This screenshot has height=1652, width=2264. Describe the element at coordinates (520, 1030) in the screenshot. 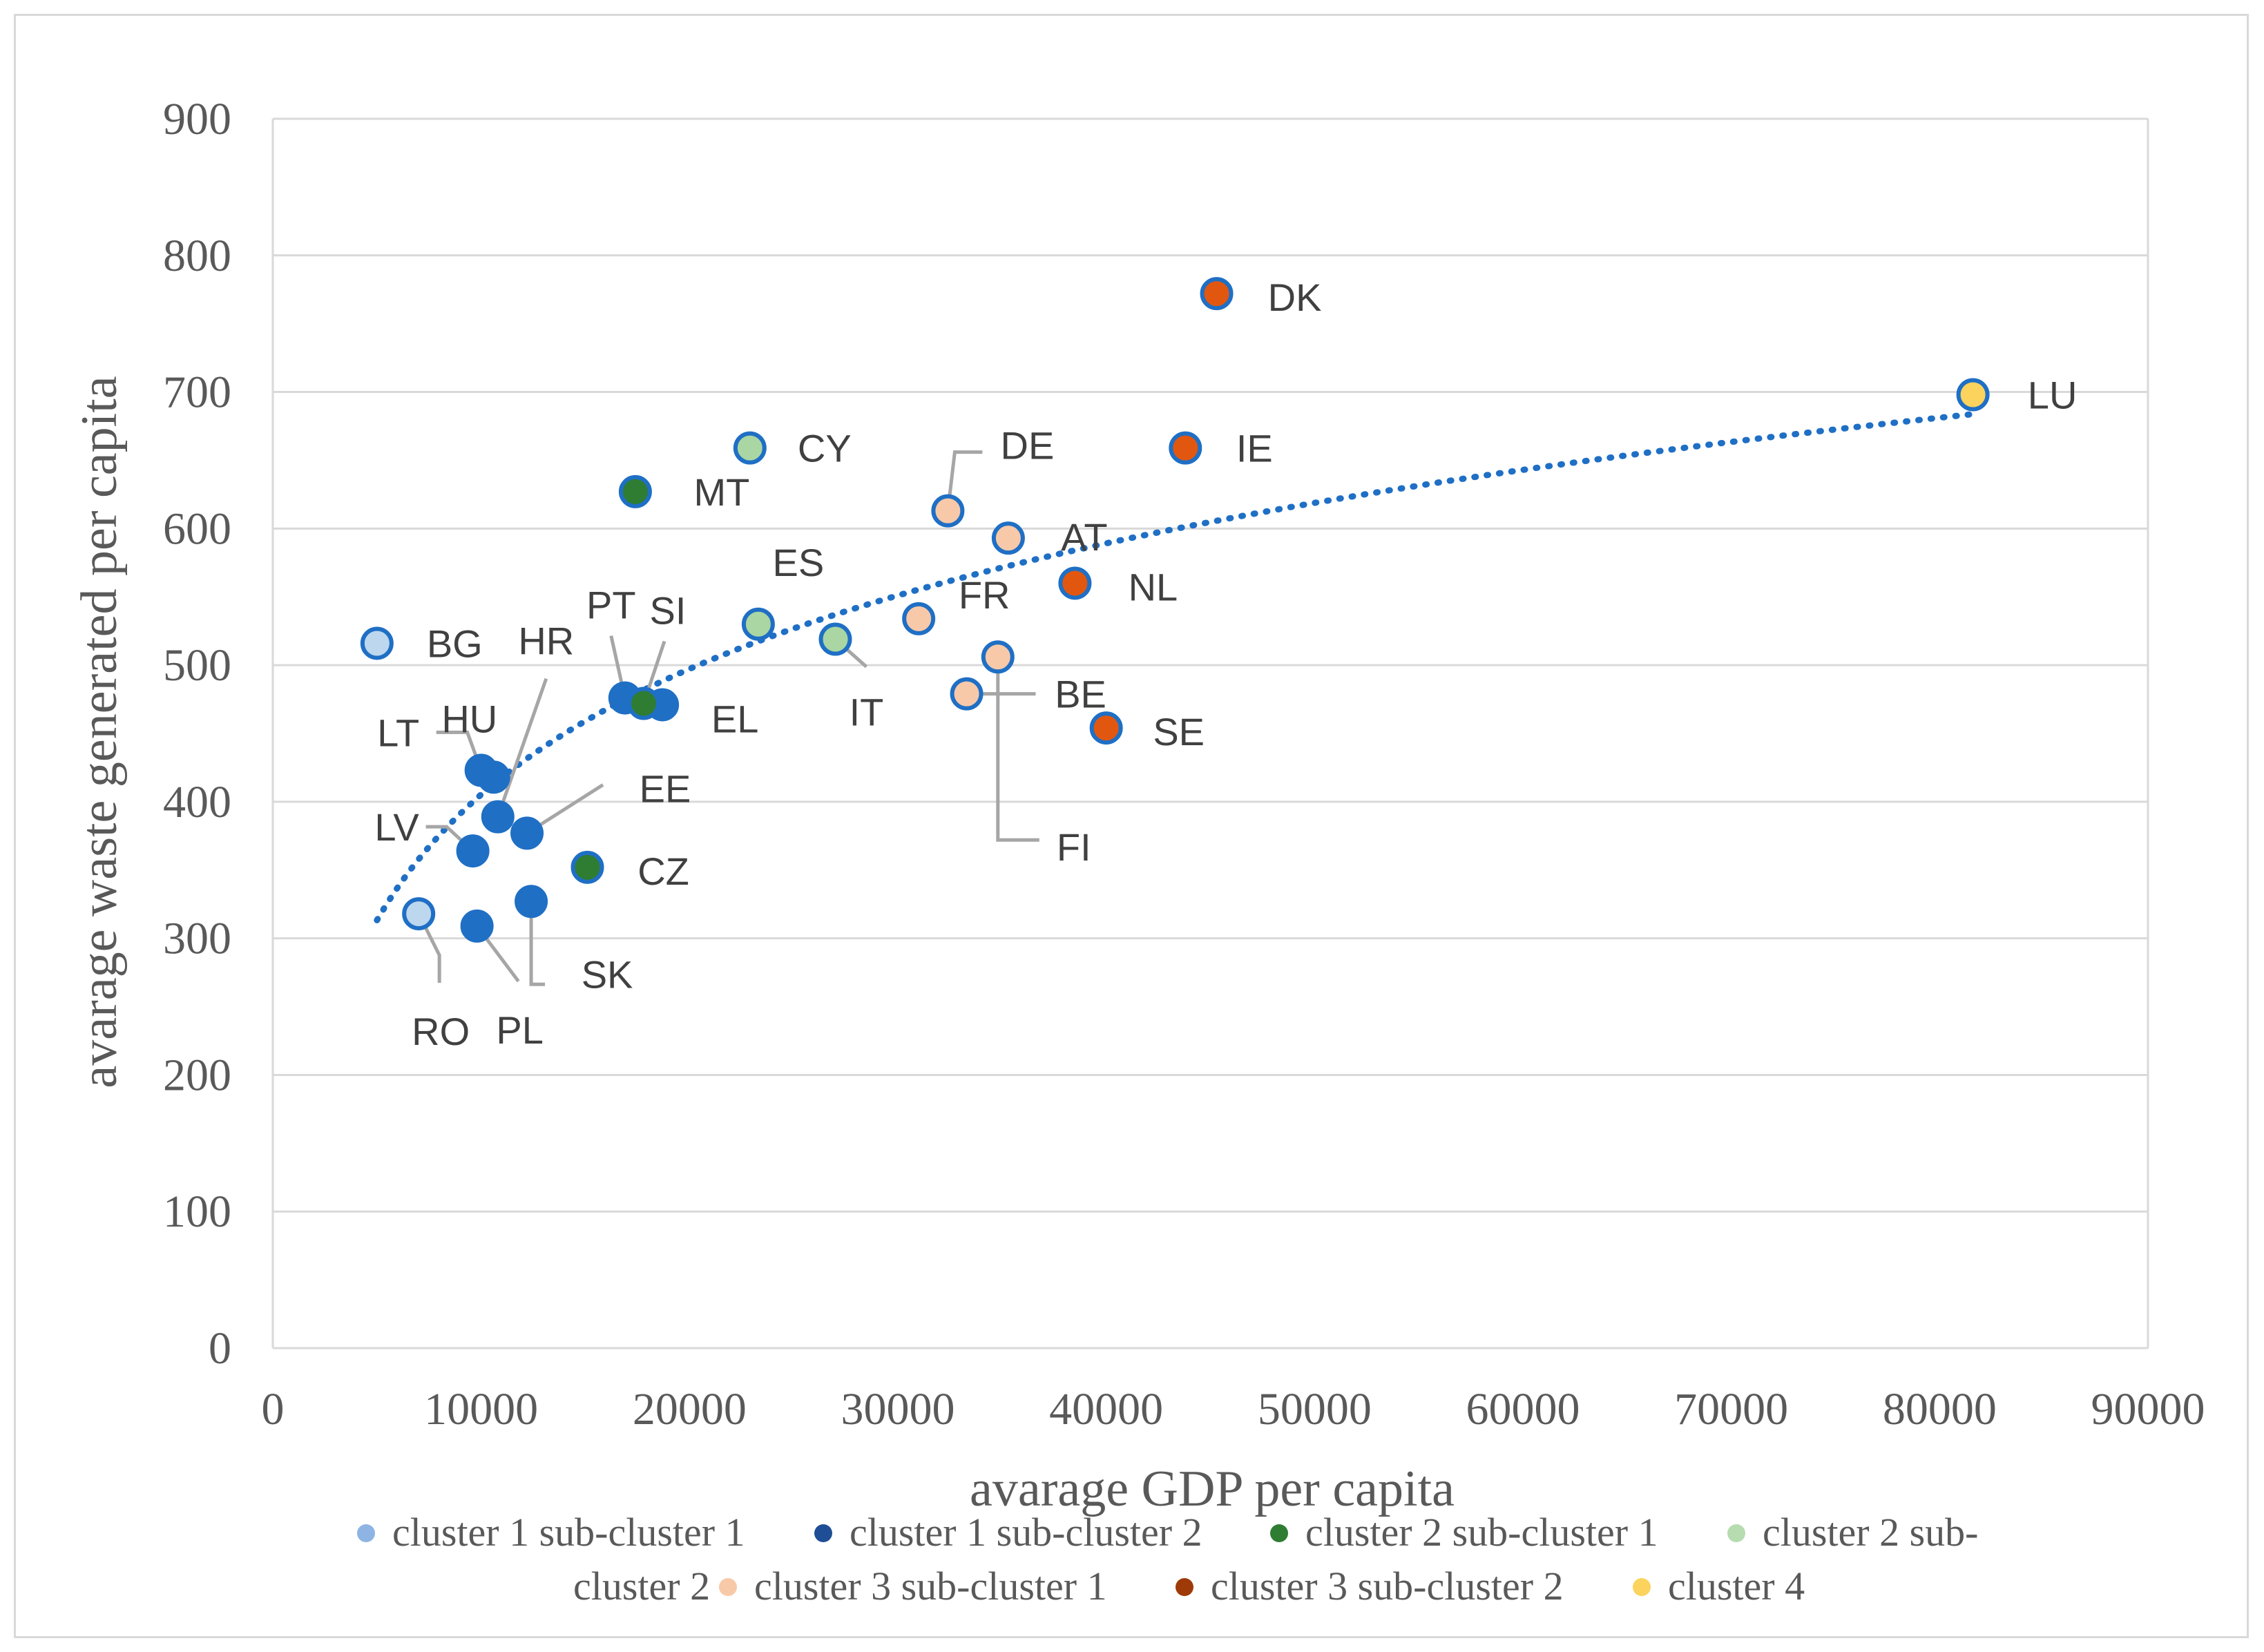

I see `point-label-pl: PL` at that location.